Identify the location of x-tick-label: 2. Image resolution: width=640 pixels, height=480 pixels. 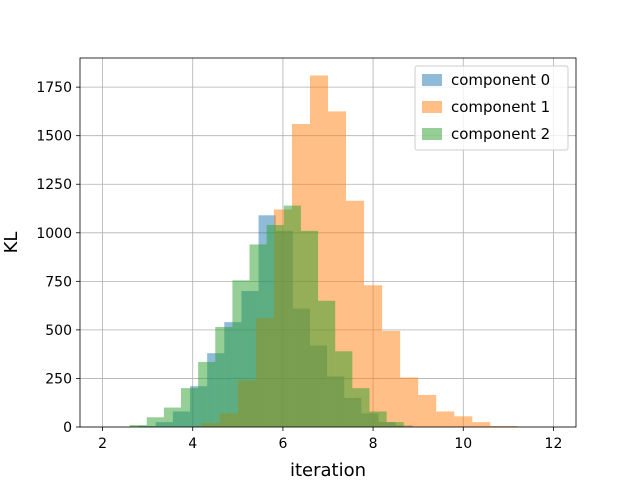
(102, 444).